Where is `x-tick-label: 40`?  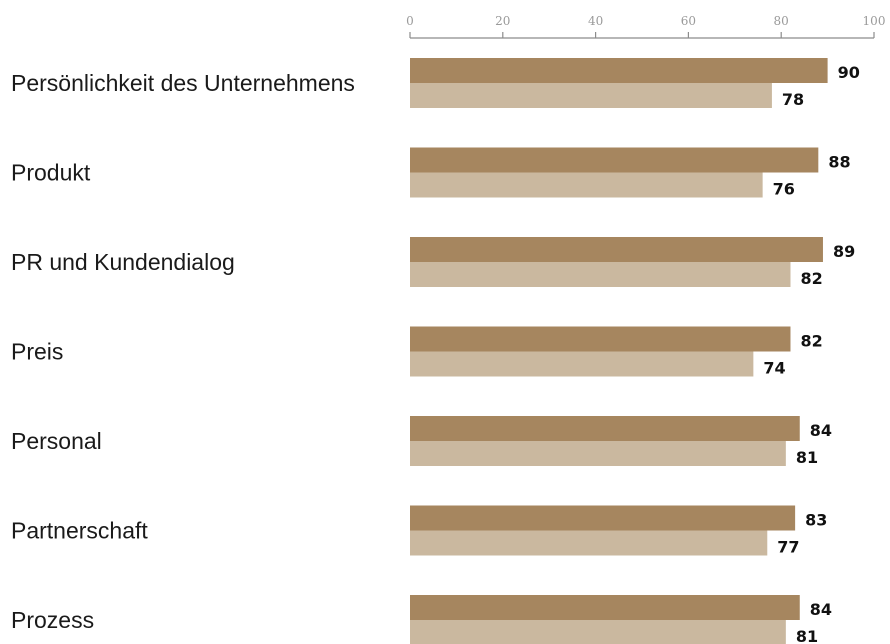
x-tick-label: 40 is located at coordinates (595, 21).